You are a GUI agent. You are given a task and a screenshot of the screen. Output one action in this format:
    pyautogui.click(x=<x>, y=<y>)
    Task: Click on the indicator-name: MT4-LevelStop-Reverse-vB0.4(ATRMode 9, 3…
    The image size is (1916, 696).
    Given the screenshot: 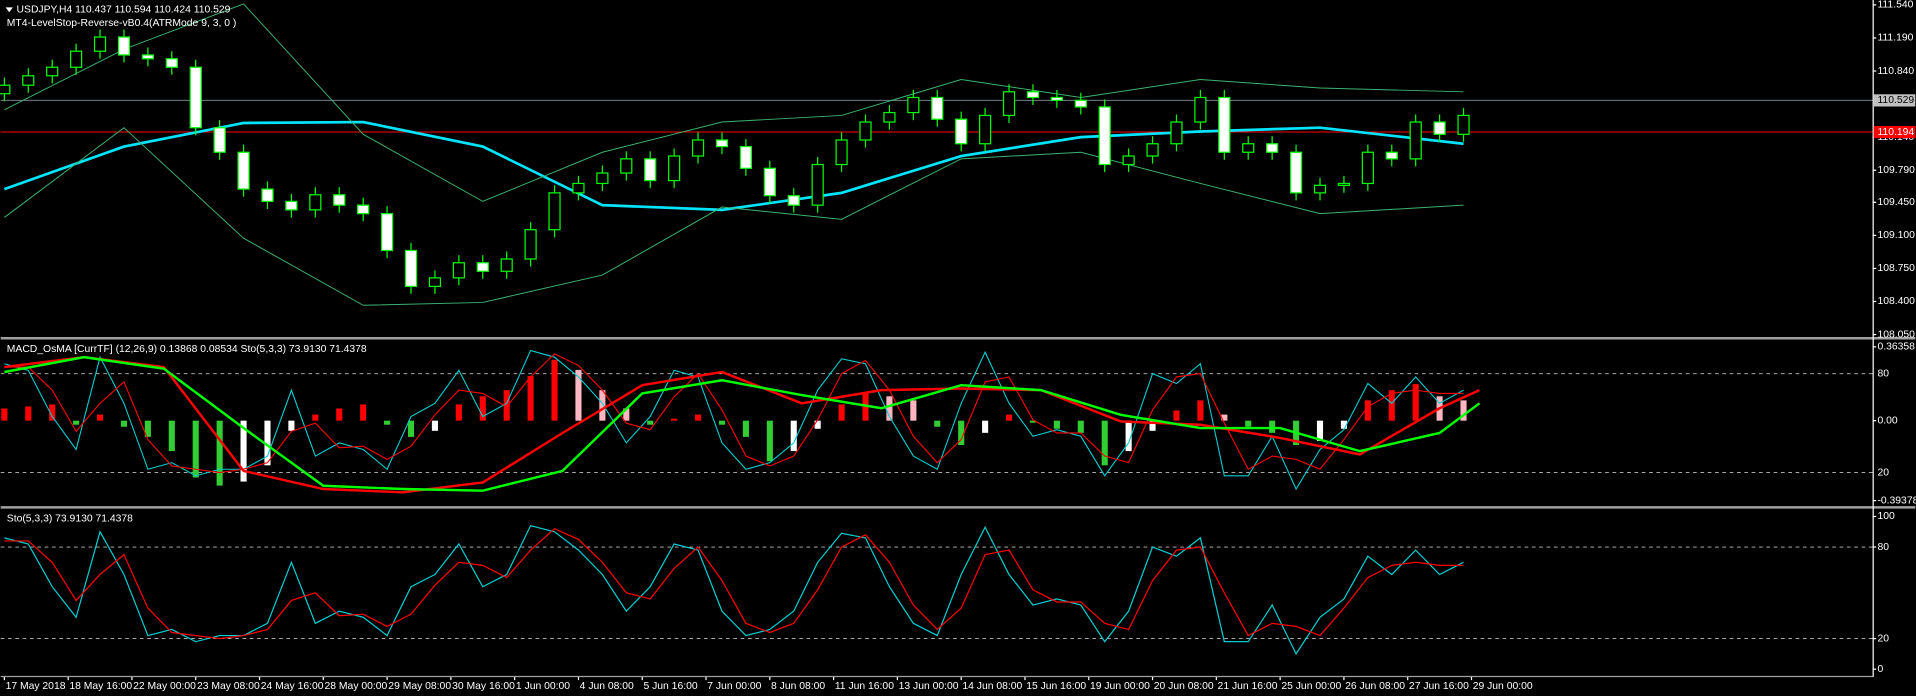 What is the action you would take?
    pyautogui.click(x=122, y=23)
    